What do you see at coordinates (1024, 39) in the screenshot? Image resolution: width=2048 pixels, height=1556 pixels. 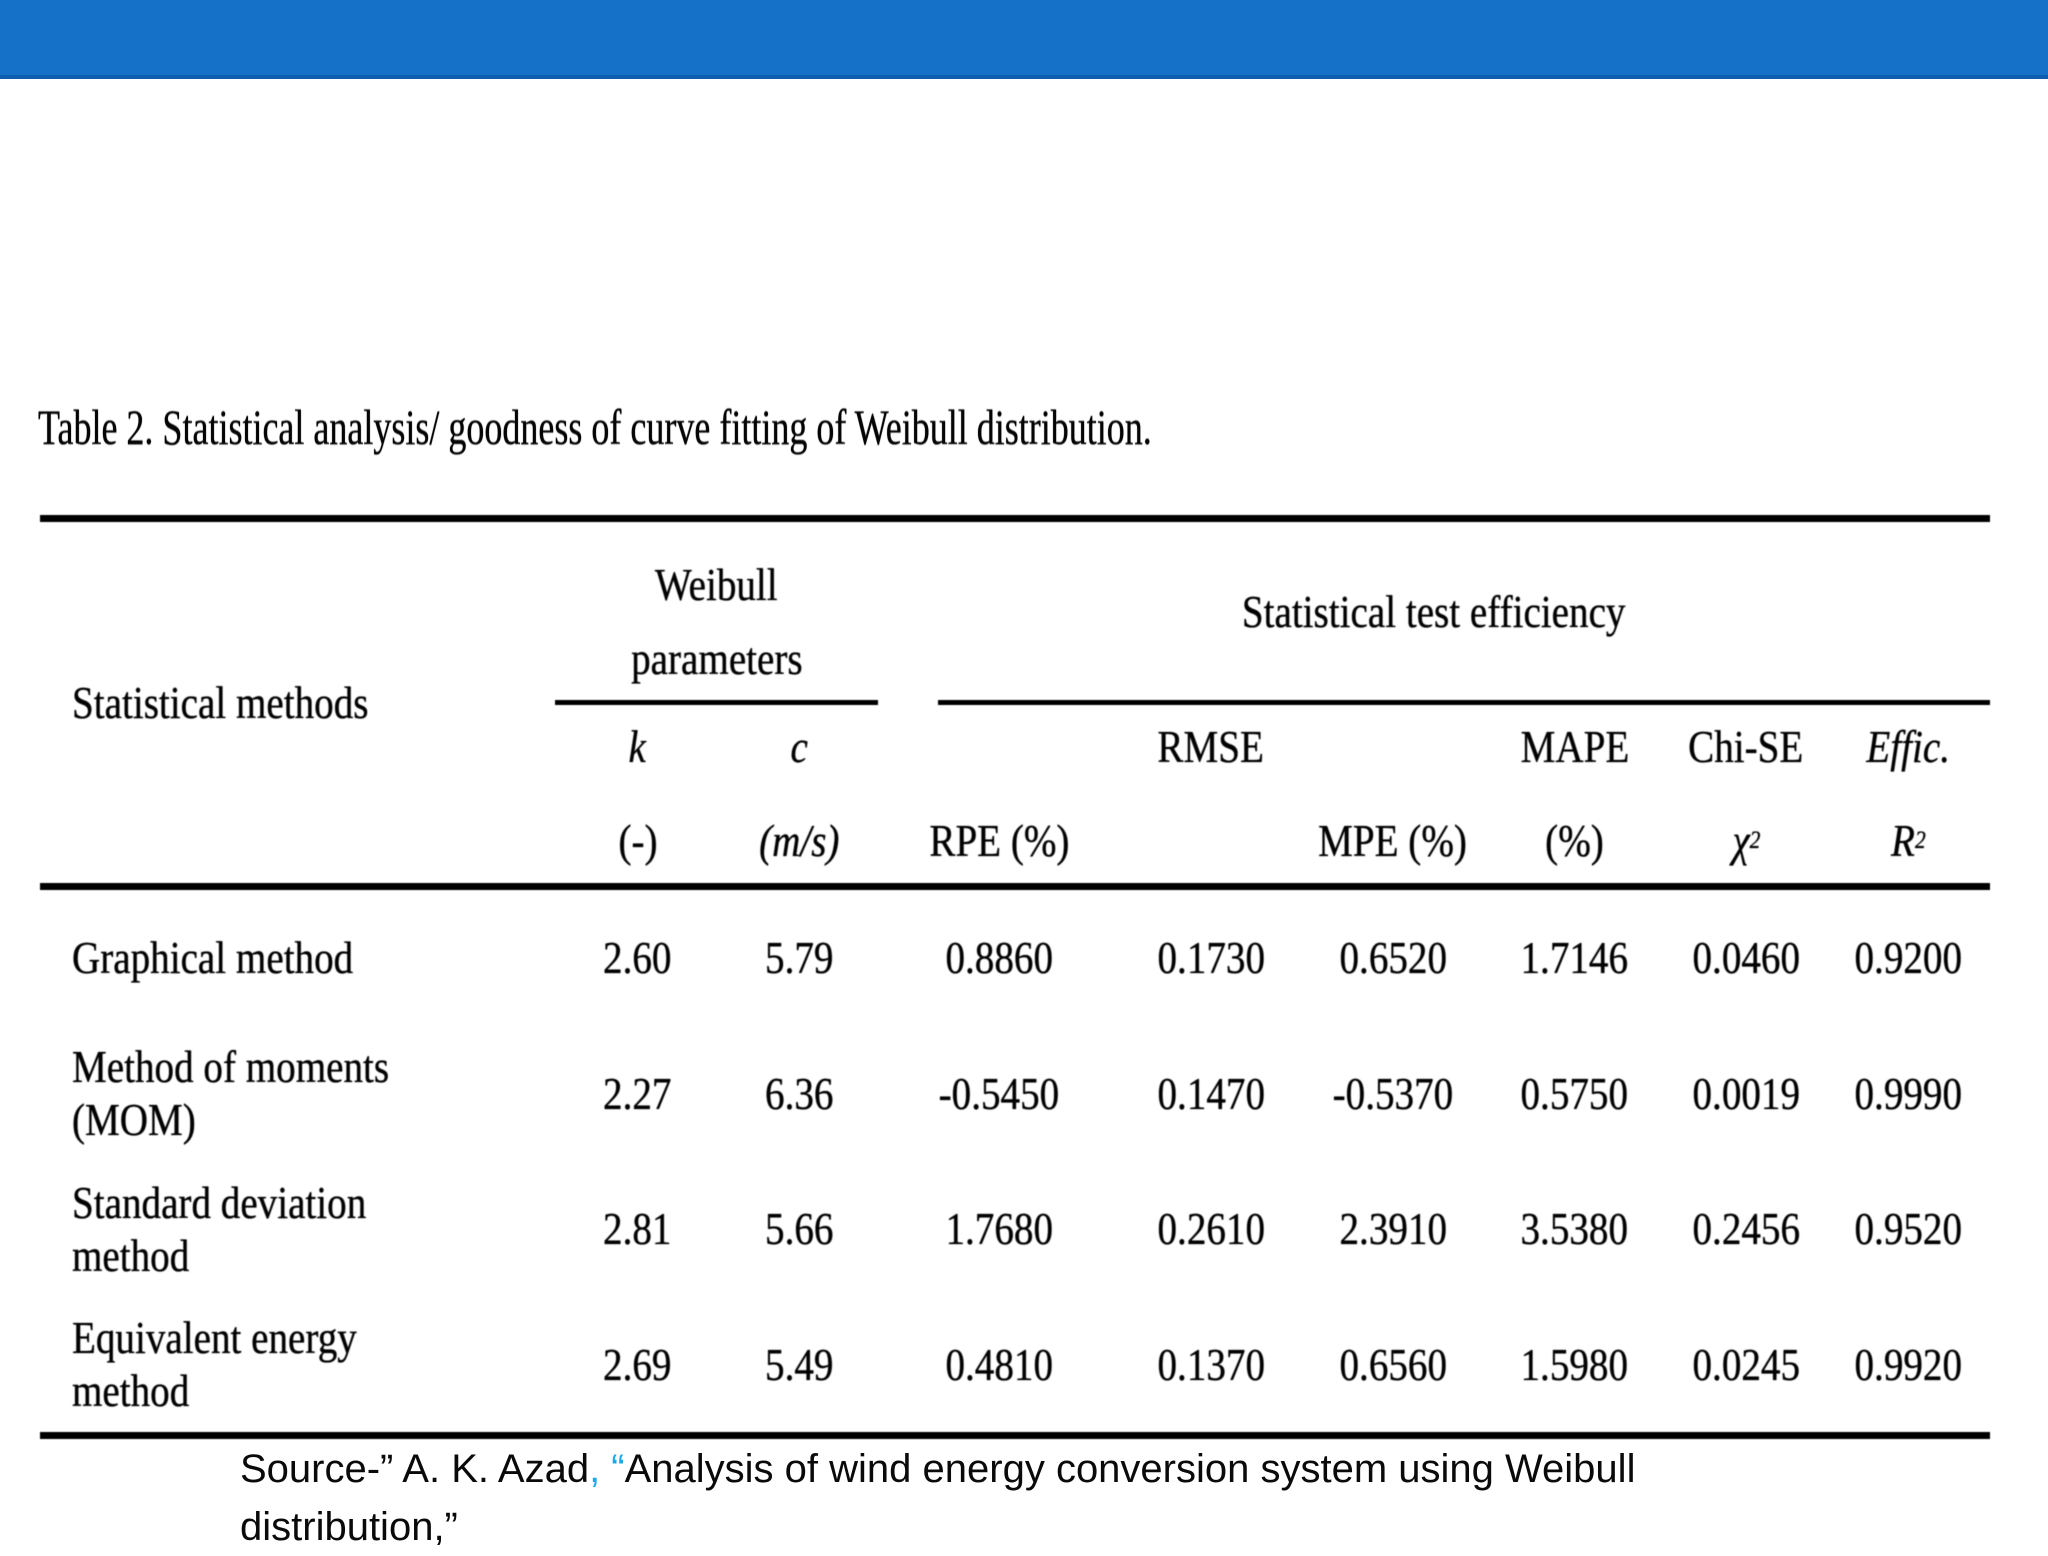 I see `top-bar` at bounding box center [1024, 39].